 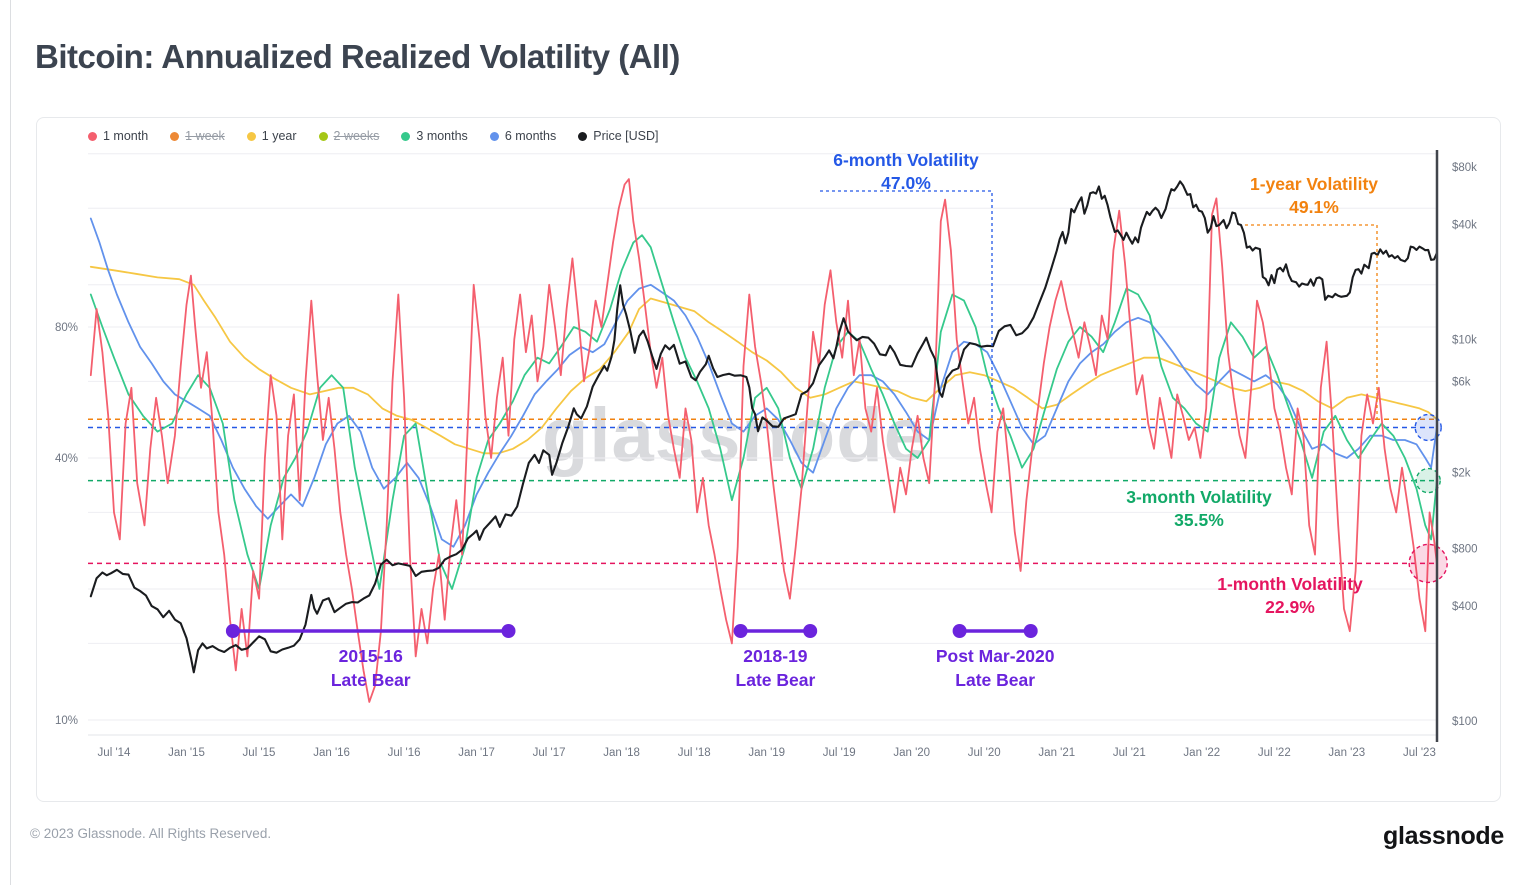 I want to click on x-tick: Jan '16, so click(x=331, y=753).